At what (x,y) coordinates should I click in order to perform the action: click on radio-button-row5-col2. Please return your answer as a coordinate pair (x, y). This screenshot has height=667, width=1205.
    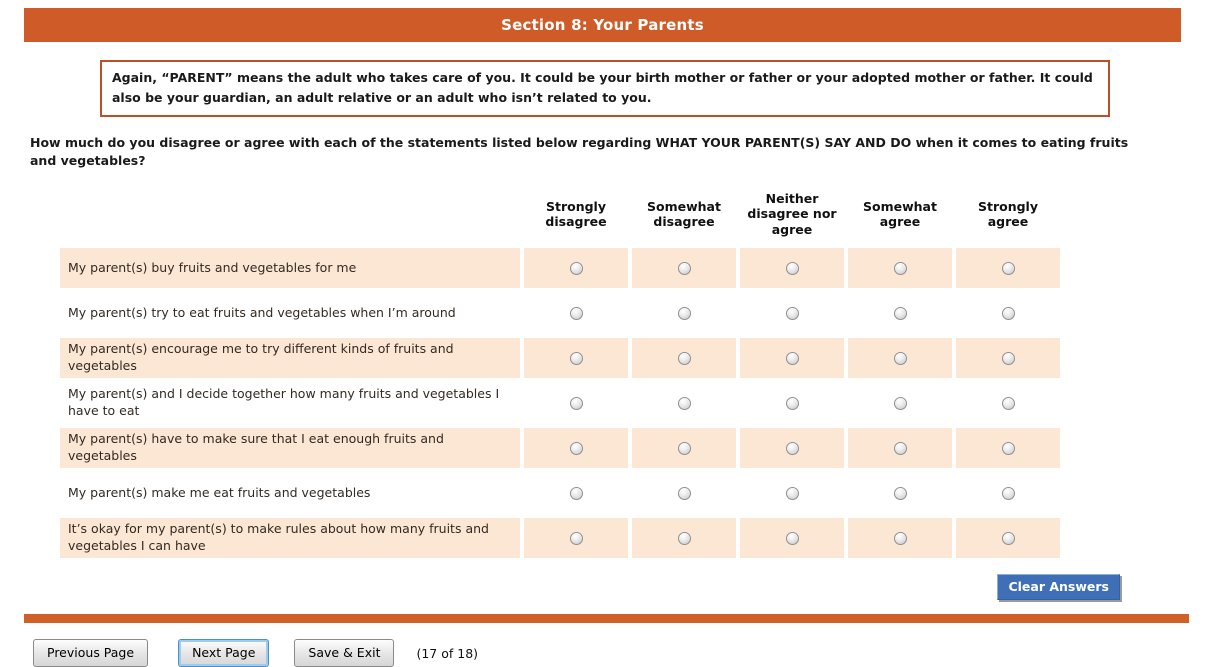
    Looking at the image, I should click on (684, 448).